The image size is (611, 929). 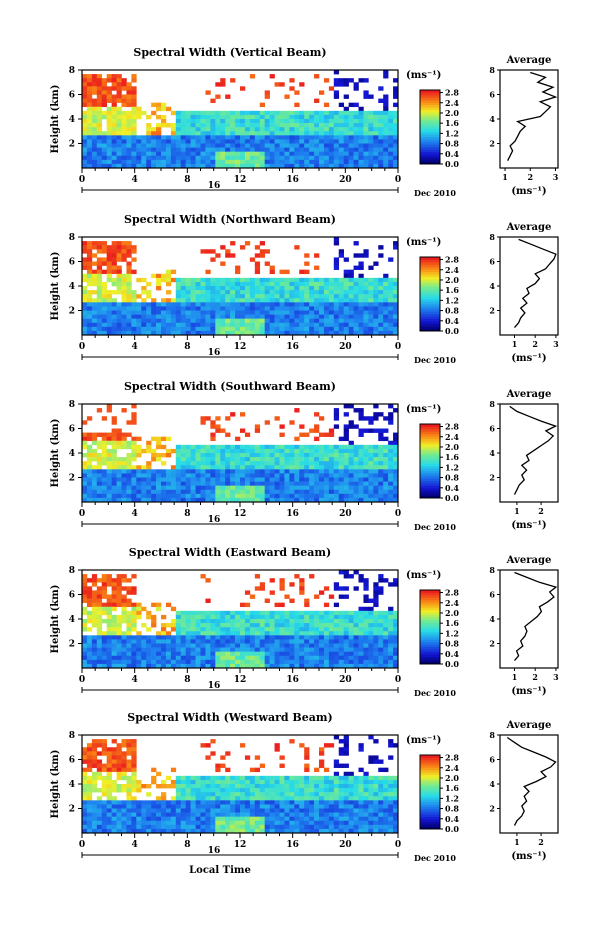 I want to click on colorbar-tick-label: 1.6, so click(x=452, y=457).